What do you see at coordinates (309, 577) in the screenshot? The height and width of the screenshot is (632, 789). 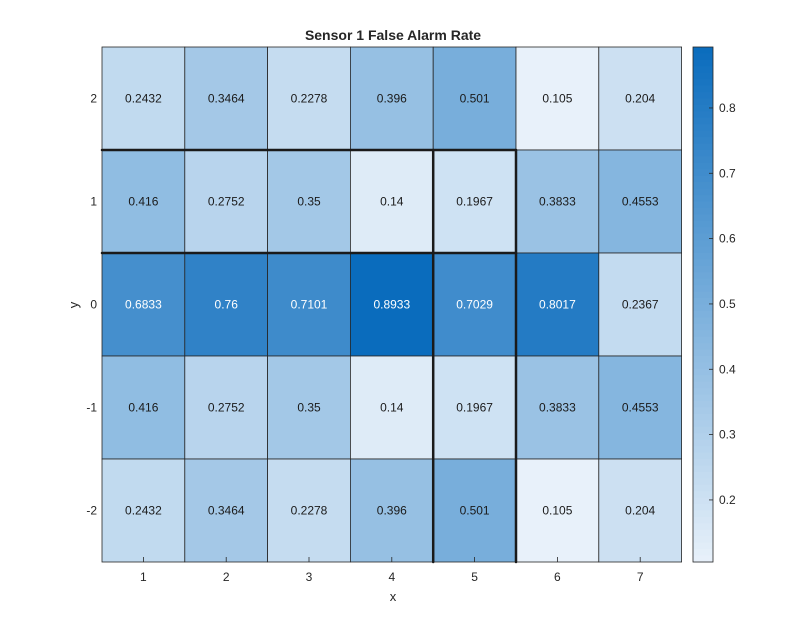 I see `x-tick-label: 3` at bounding box center [309, 577].